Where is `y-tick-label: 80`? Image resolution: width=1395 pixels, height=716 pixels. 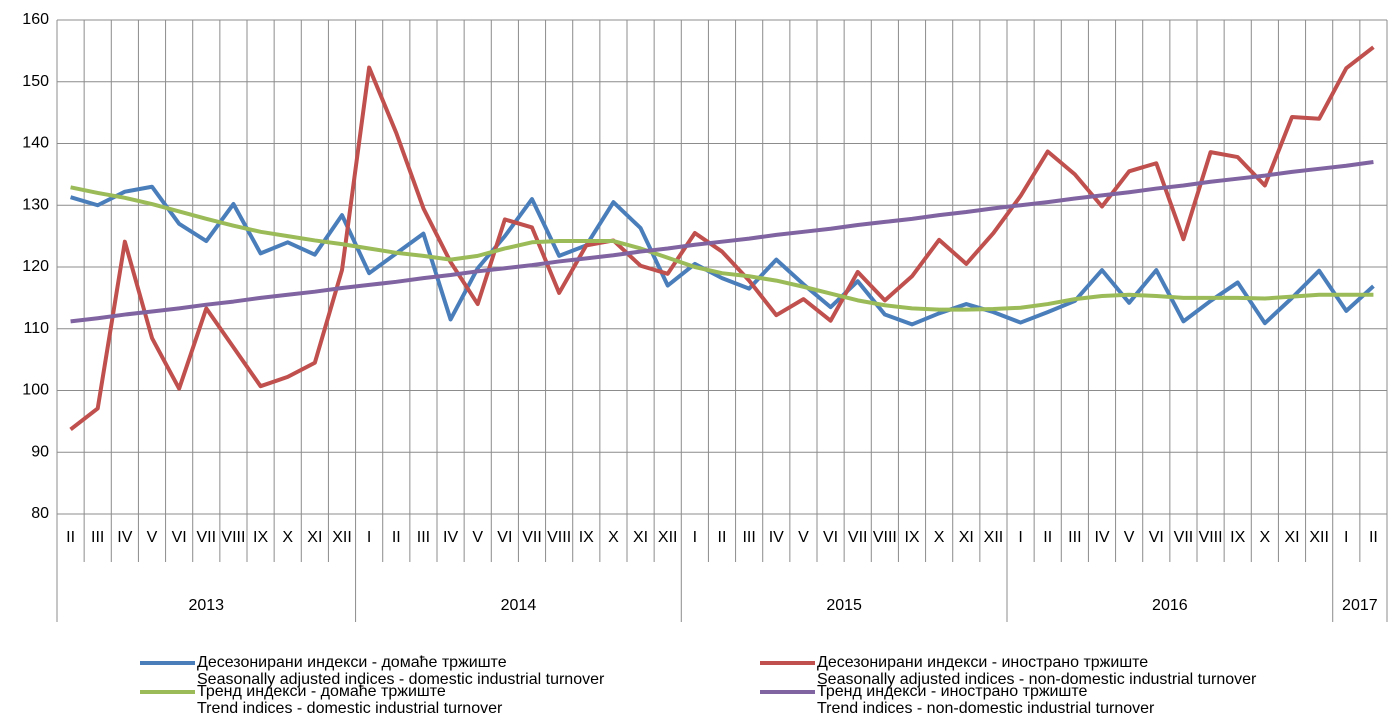 y-tick-label: 80 is located at coordinates (40, 513).